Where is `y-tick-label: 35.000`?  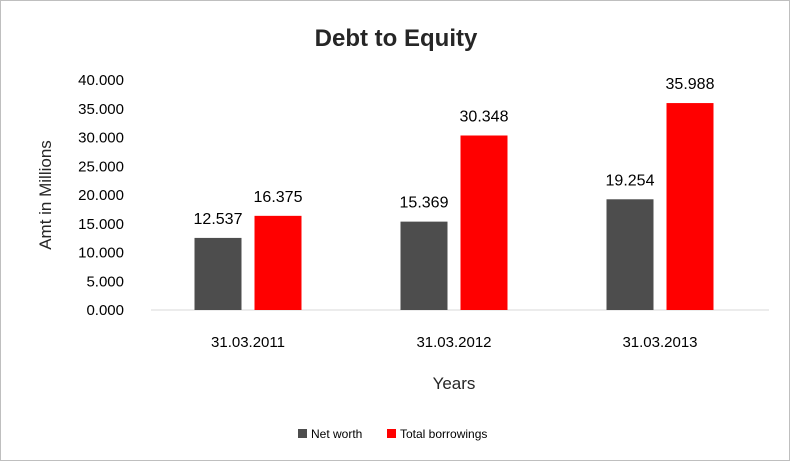
y-tick-label: 35.000 is located at coordinates (101, 109).